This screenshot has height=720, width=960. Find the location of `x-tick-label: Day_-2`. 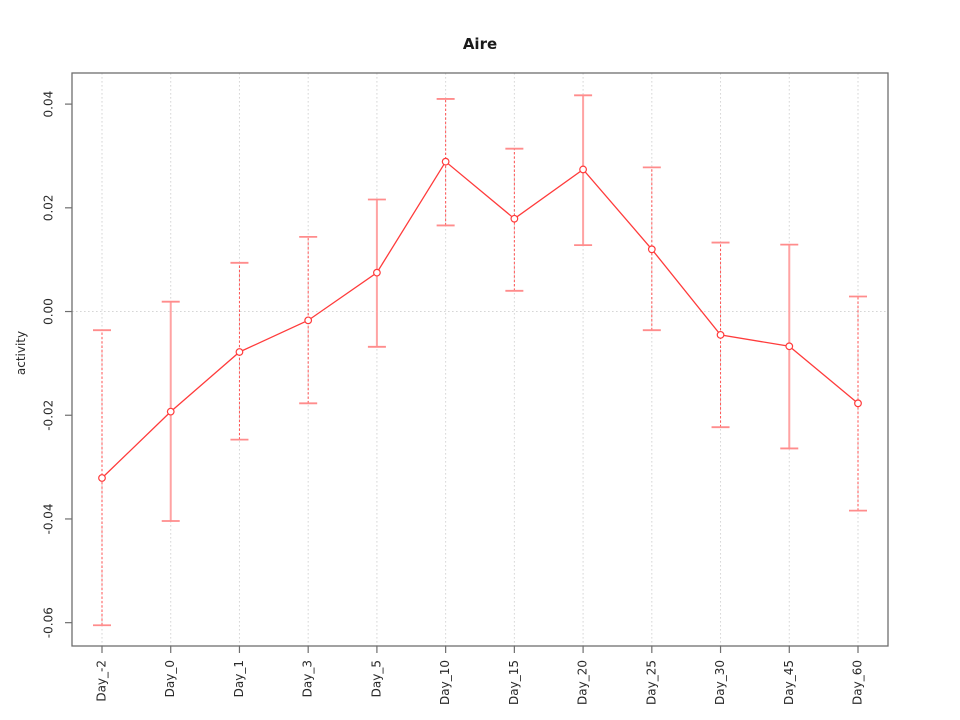

x-tick-label: Day_-2 is located at coordinates (102, 681).